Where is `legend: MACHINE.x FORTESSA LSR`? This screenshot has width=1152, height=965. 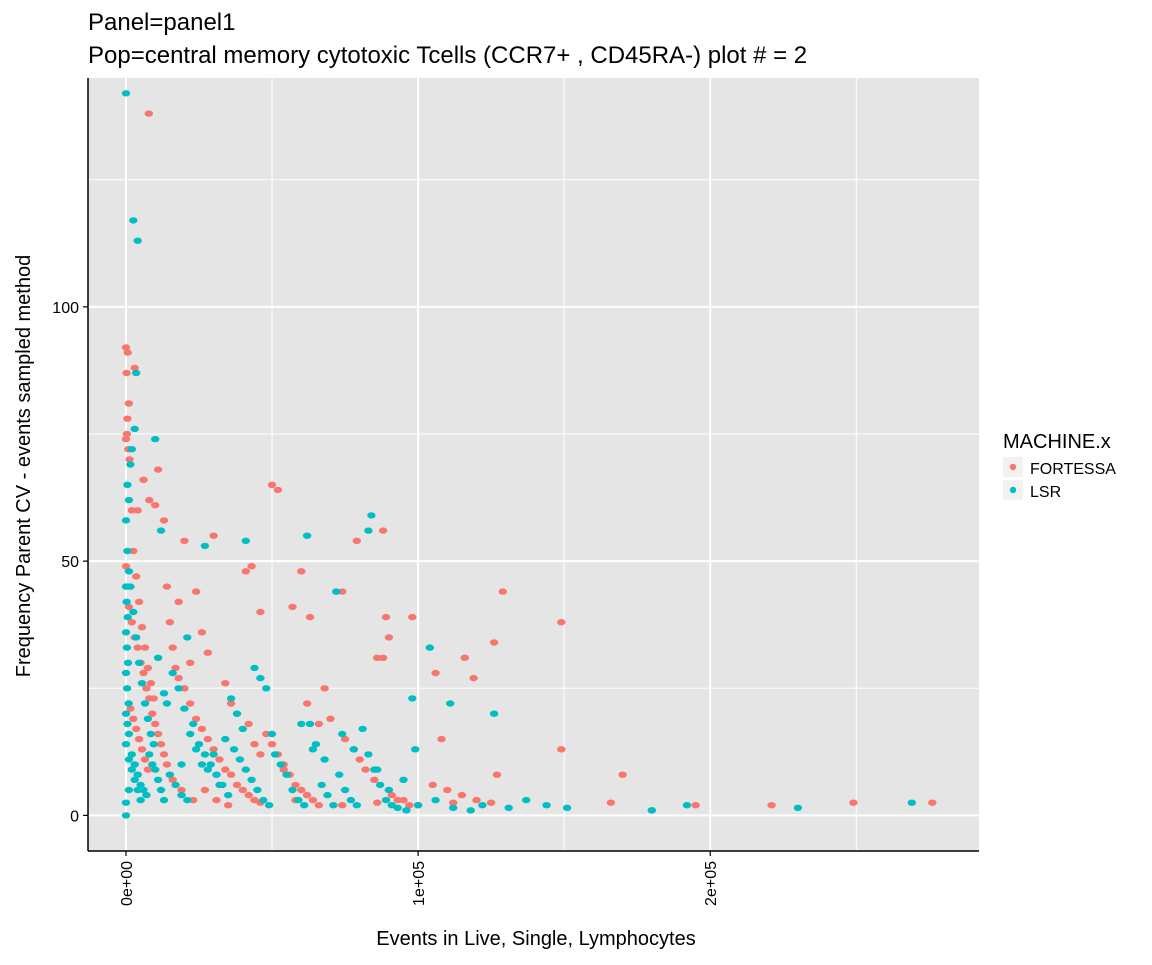 legend: MACHINE.x FORTESSA LSR is located at coordinates (1059, 466).